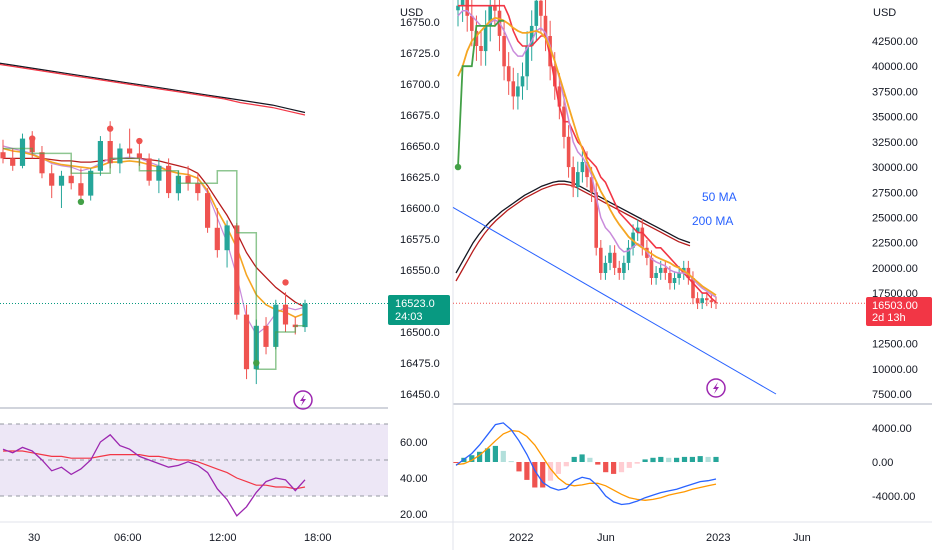 The height and width of the screenshot is (550, 932). Describe the element at coordinates (154, 475) in the screenshot. I see `rsi-line` at that location.